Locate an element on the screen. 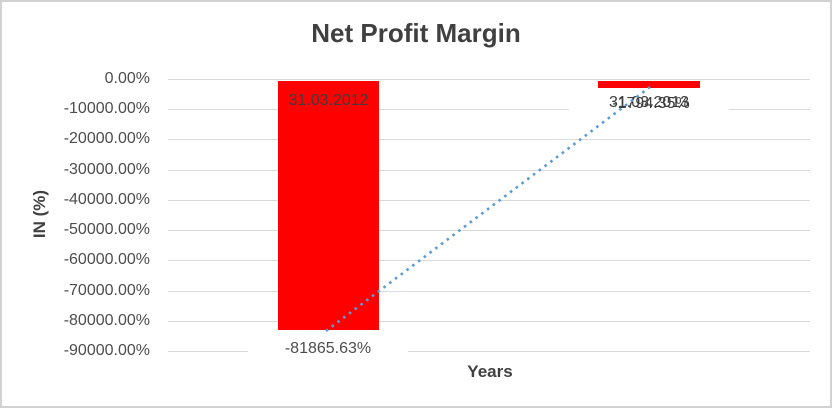 The height and width of the screenshot is (408, 832). chart-title: Net Profit Margin is located at coordinates (416, 33).